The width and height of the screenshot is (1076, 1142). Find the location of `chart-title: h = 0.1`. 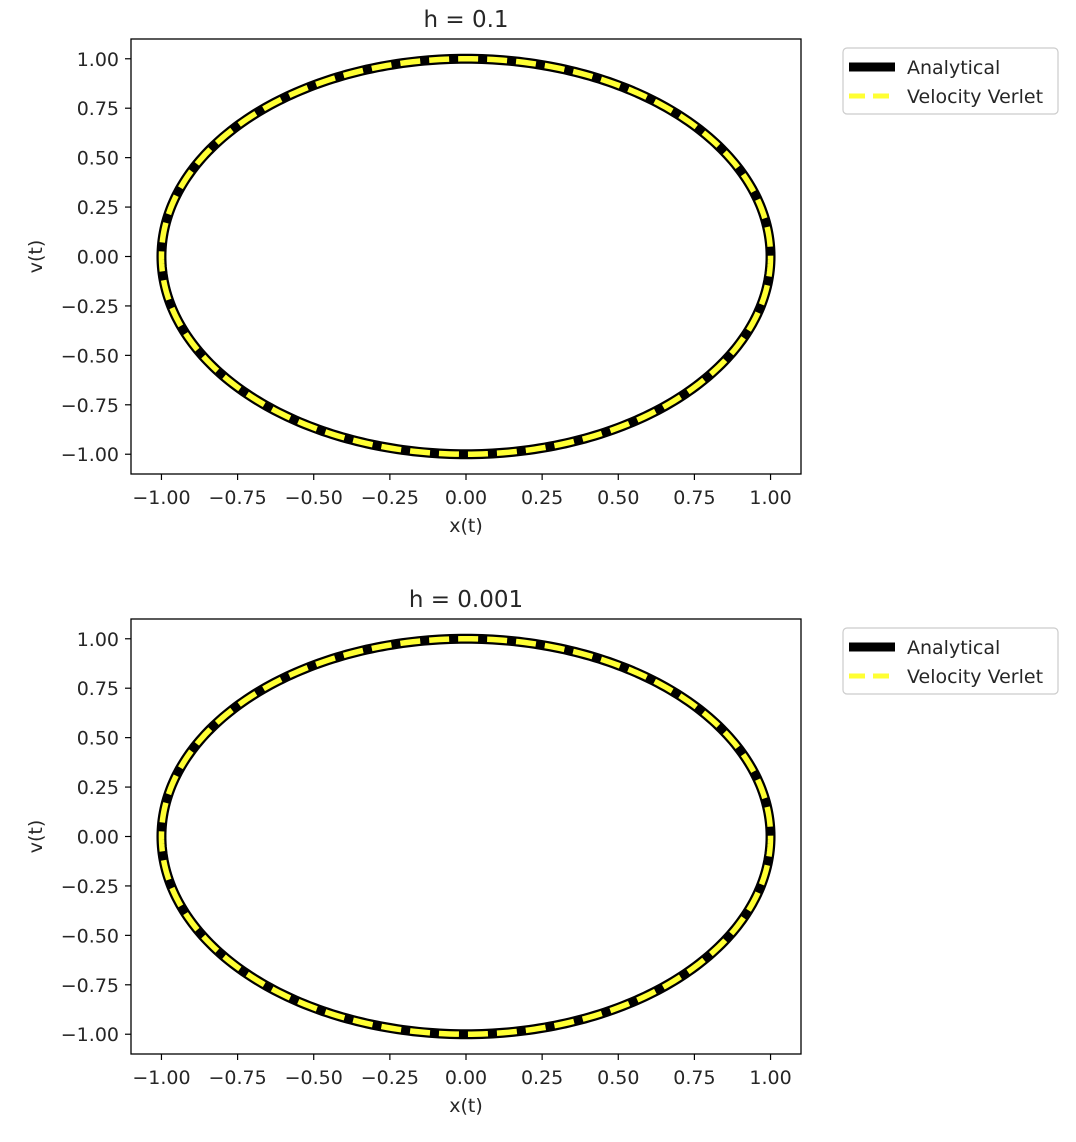

chart-title: h = 0.1 is located at coordinates (465, 20).